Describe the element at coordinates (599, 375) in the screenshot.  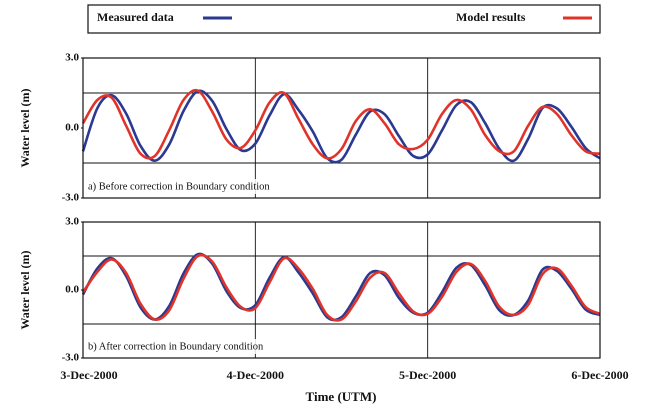
I see `x-tick-label: 6-Dec-2000` at that location.